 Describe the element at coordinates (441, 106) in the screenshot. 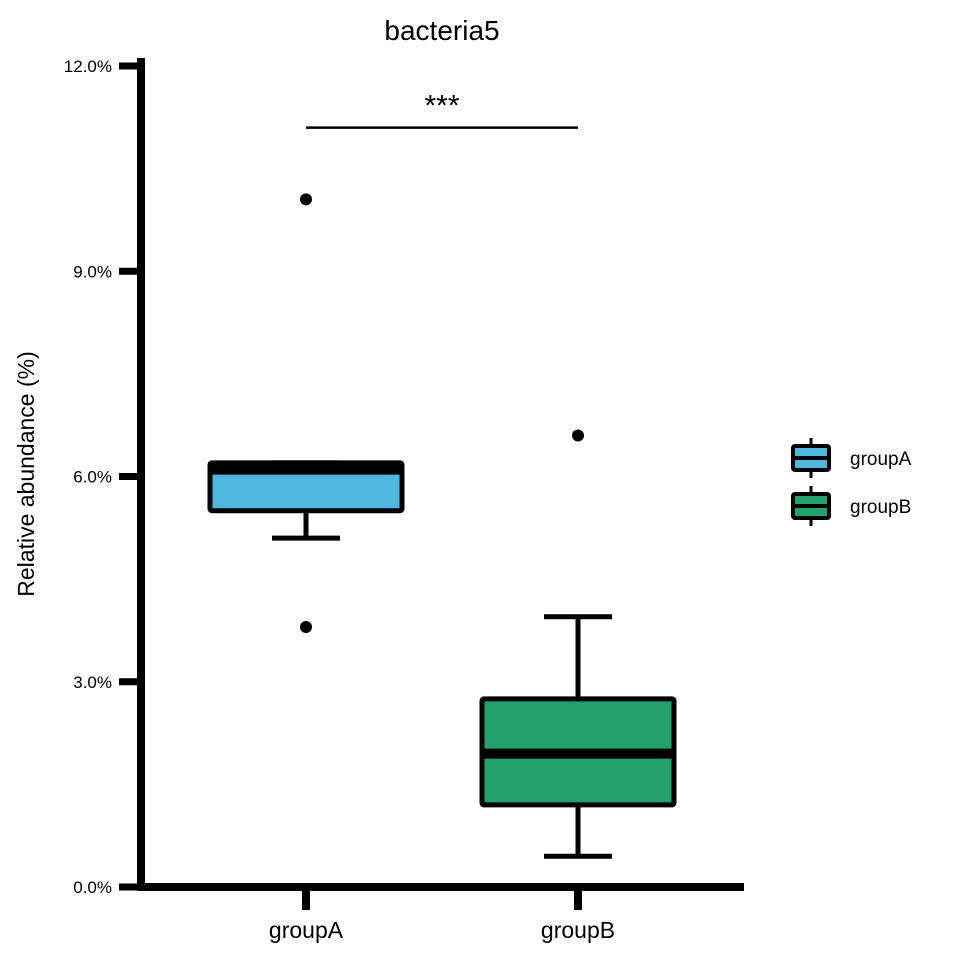

I see `significance-label: ***` at that location.